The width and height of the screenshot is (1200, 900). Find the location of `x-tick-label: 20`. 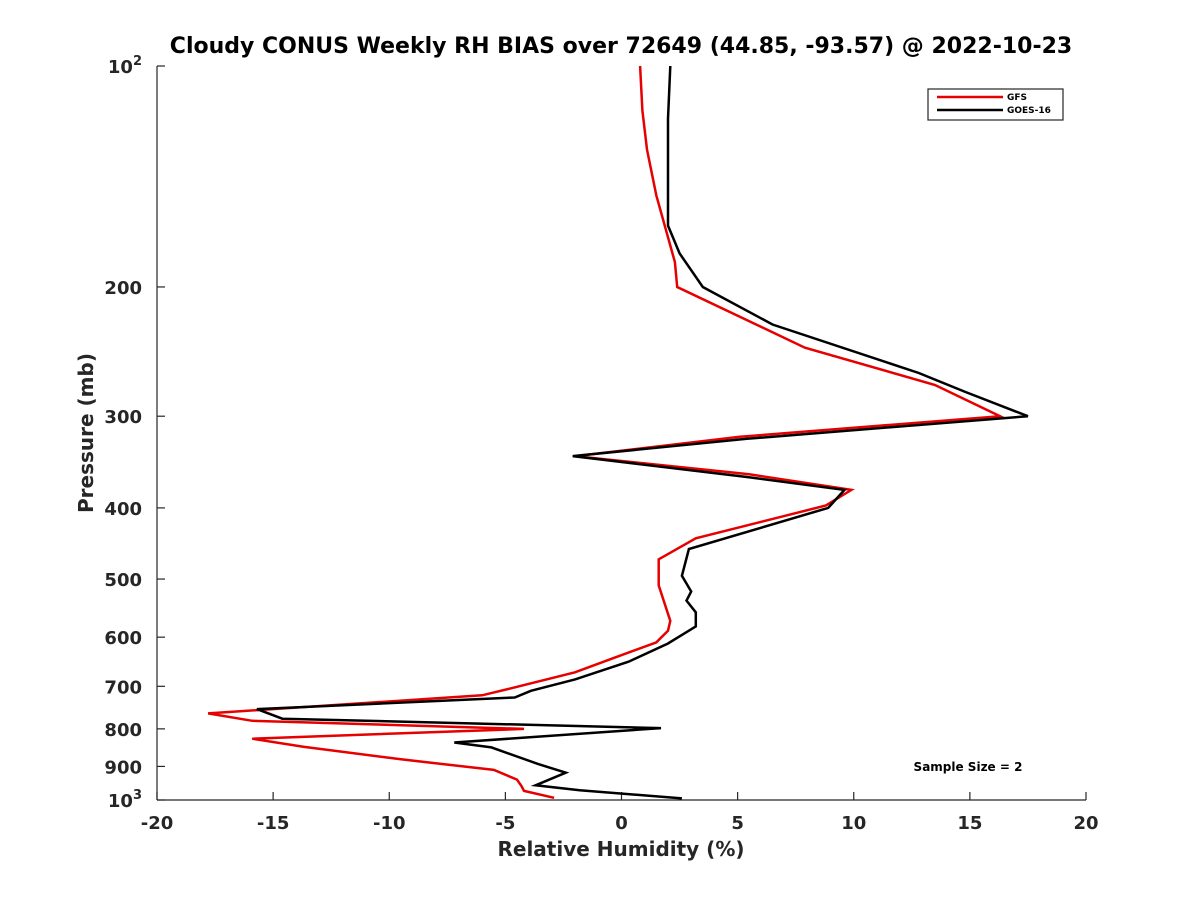

x-tick-label: 20 is located at coordinates (1085, 823).